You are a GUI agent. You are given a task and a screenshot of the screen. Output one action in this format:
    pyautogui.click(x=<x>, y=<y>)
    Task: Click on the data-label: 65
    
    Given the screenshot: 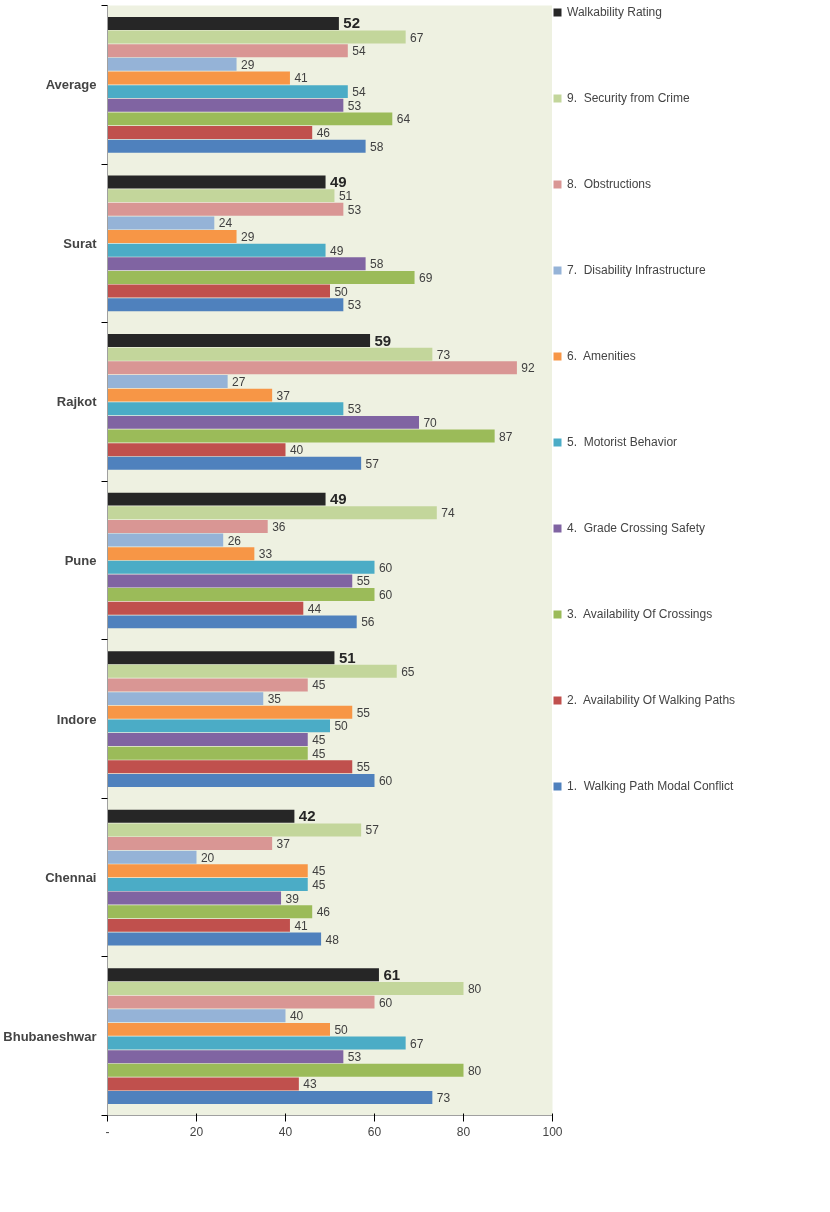 What is the action you would take?
    pyautogui.click(x=408, y=671)
    